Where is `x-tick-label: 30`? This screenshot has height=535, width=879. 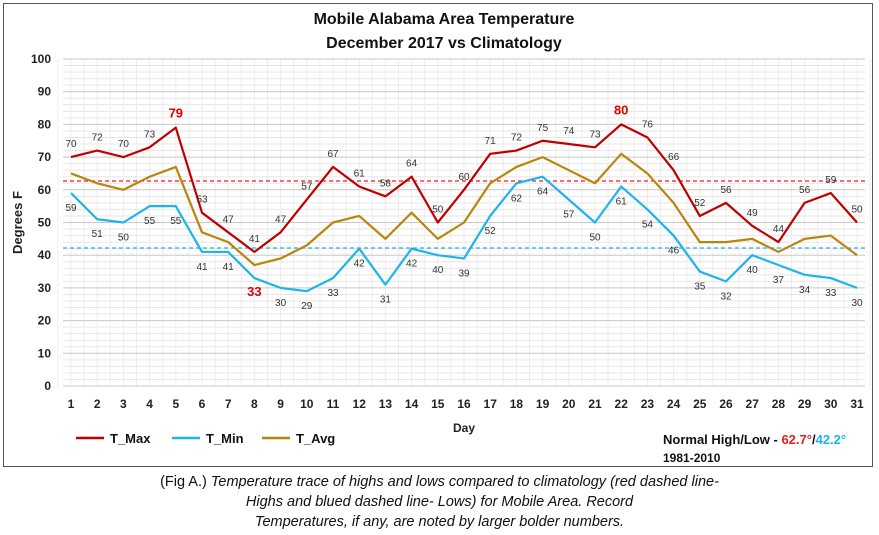
x-tick-label: 30 is located at coordinates (831, 404).